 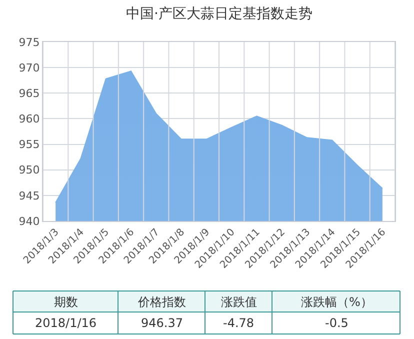 What do you see at coordinates (29, 119) in the screenshot?
I see `y-tick-label: 960` at bounding box center [29, 119].